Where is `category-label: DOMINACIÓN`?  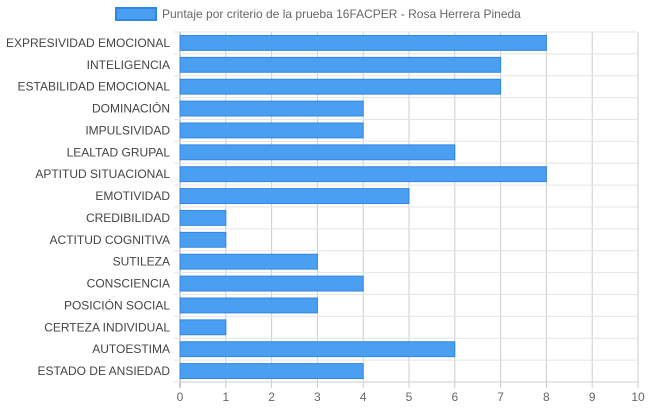
category-label: DOMINACIÓN is located at coordinates (131, 108).